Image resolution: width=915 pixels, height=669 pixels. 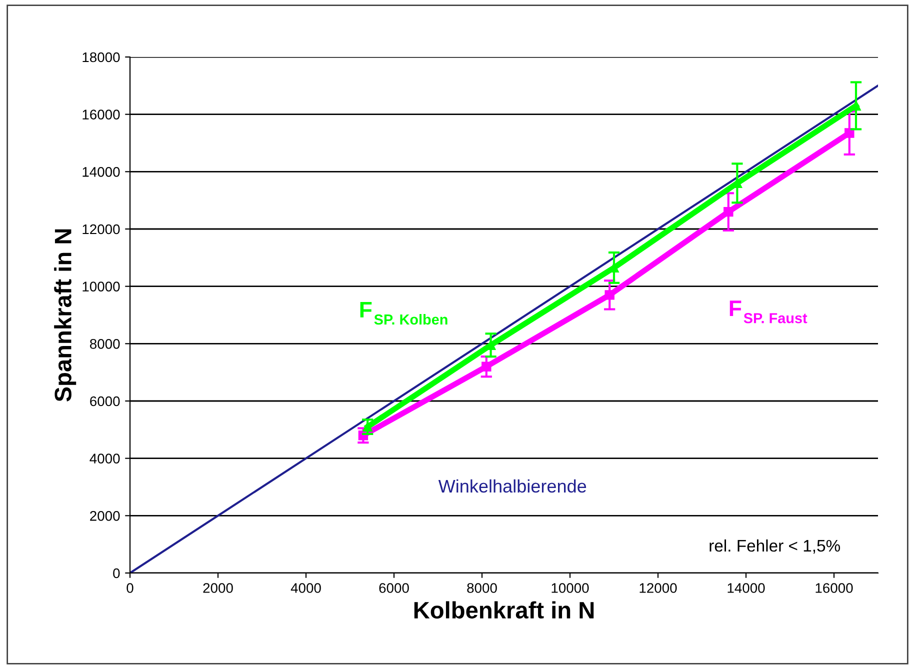 I want to click on y-tick-label: 18000, so click(x=101, y=57).